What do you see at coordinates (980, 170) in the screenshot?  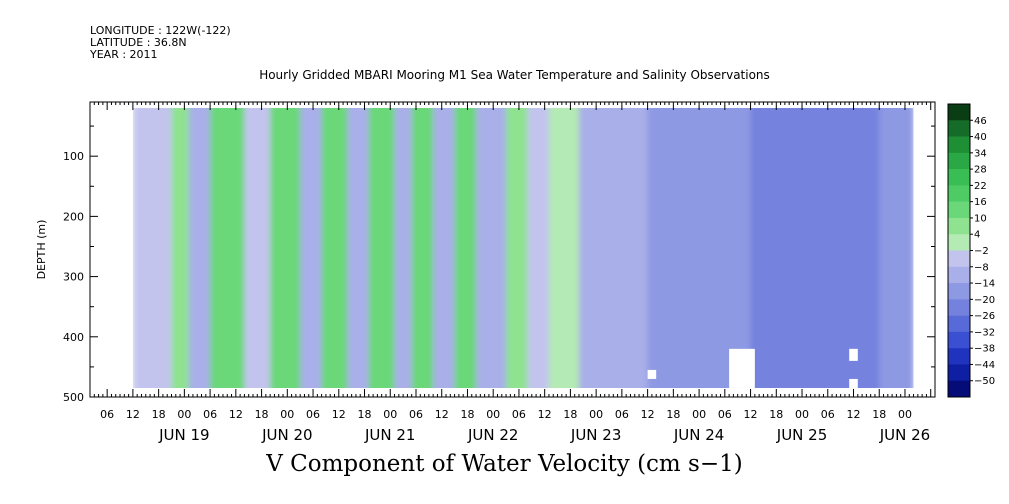 I see `colorbar-label: 28` at bounding box center [980, 170].